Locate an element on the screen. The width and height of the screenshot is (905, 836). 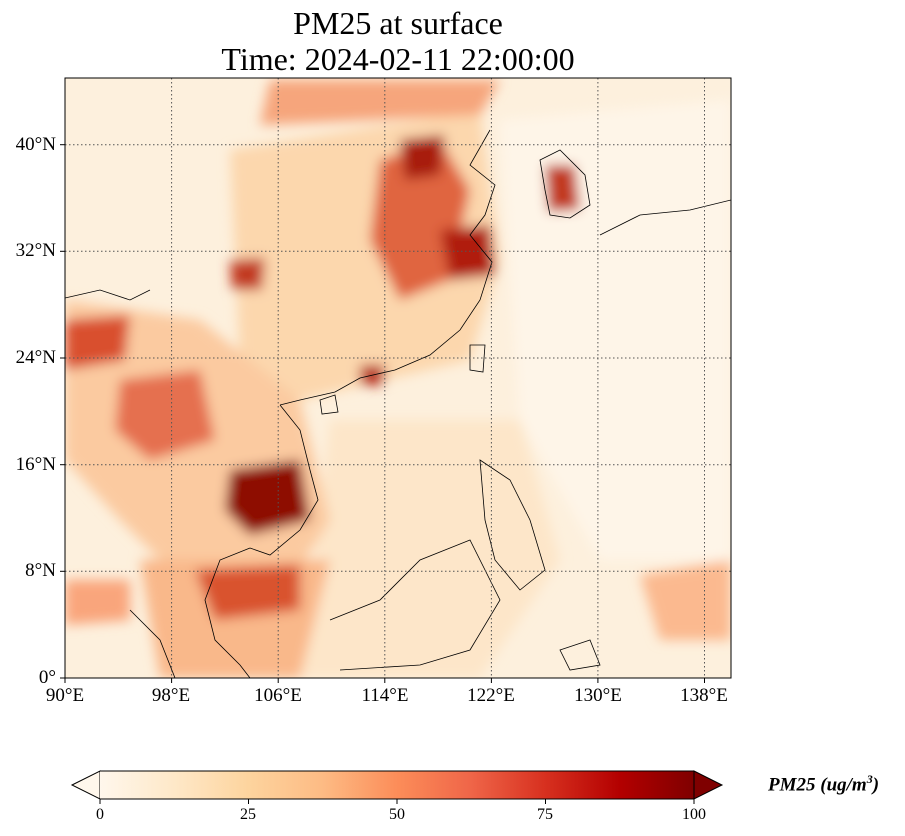
chart-title: PM25 at surface is located at coordinates (398, 23).